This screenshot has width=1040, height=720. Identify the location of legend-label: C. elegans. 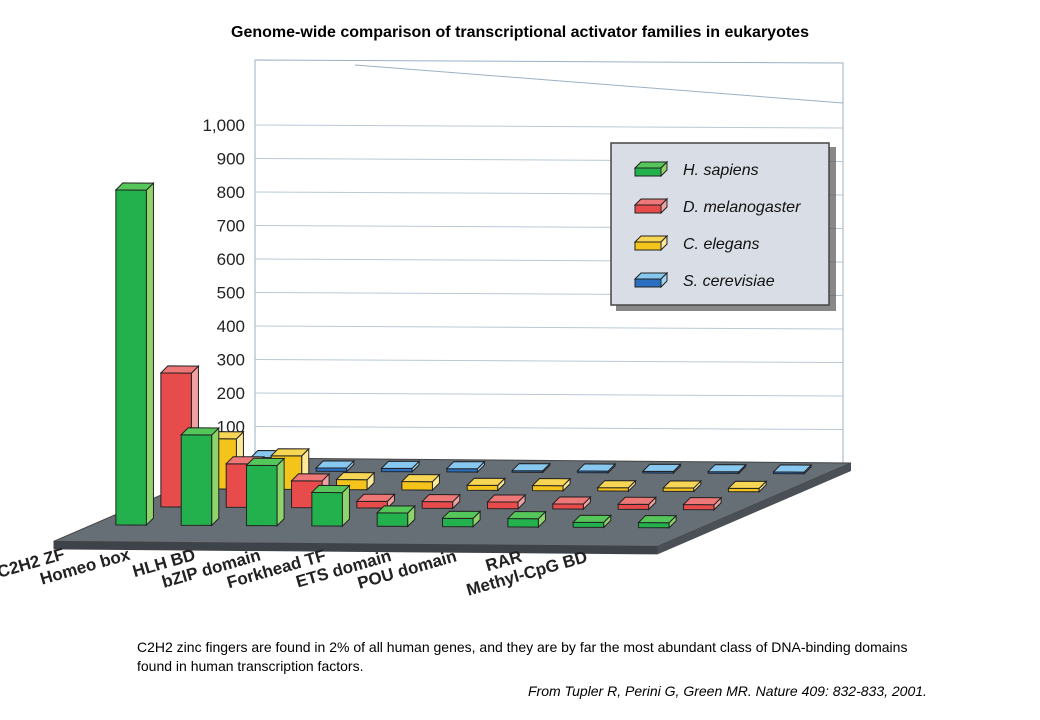
(721, 244).